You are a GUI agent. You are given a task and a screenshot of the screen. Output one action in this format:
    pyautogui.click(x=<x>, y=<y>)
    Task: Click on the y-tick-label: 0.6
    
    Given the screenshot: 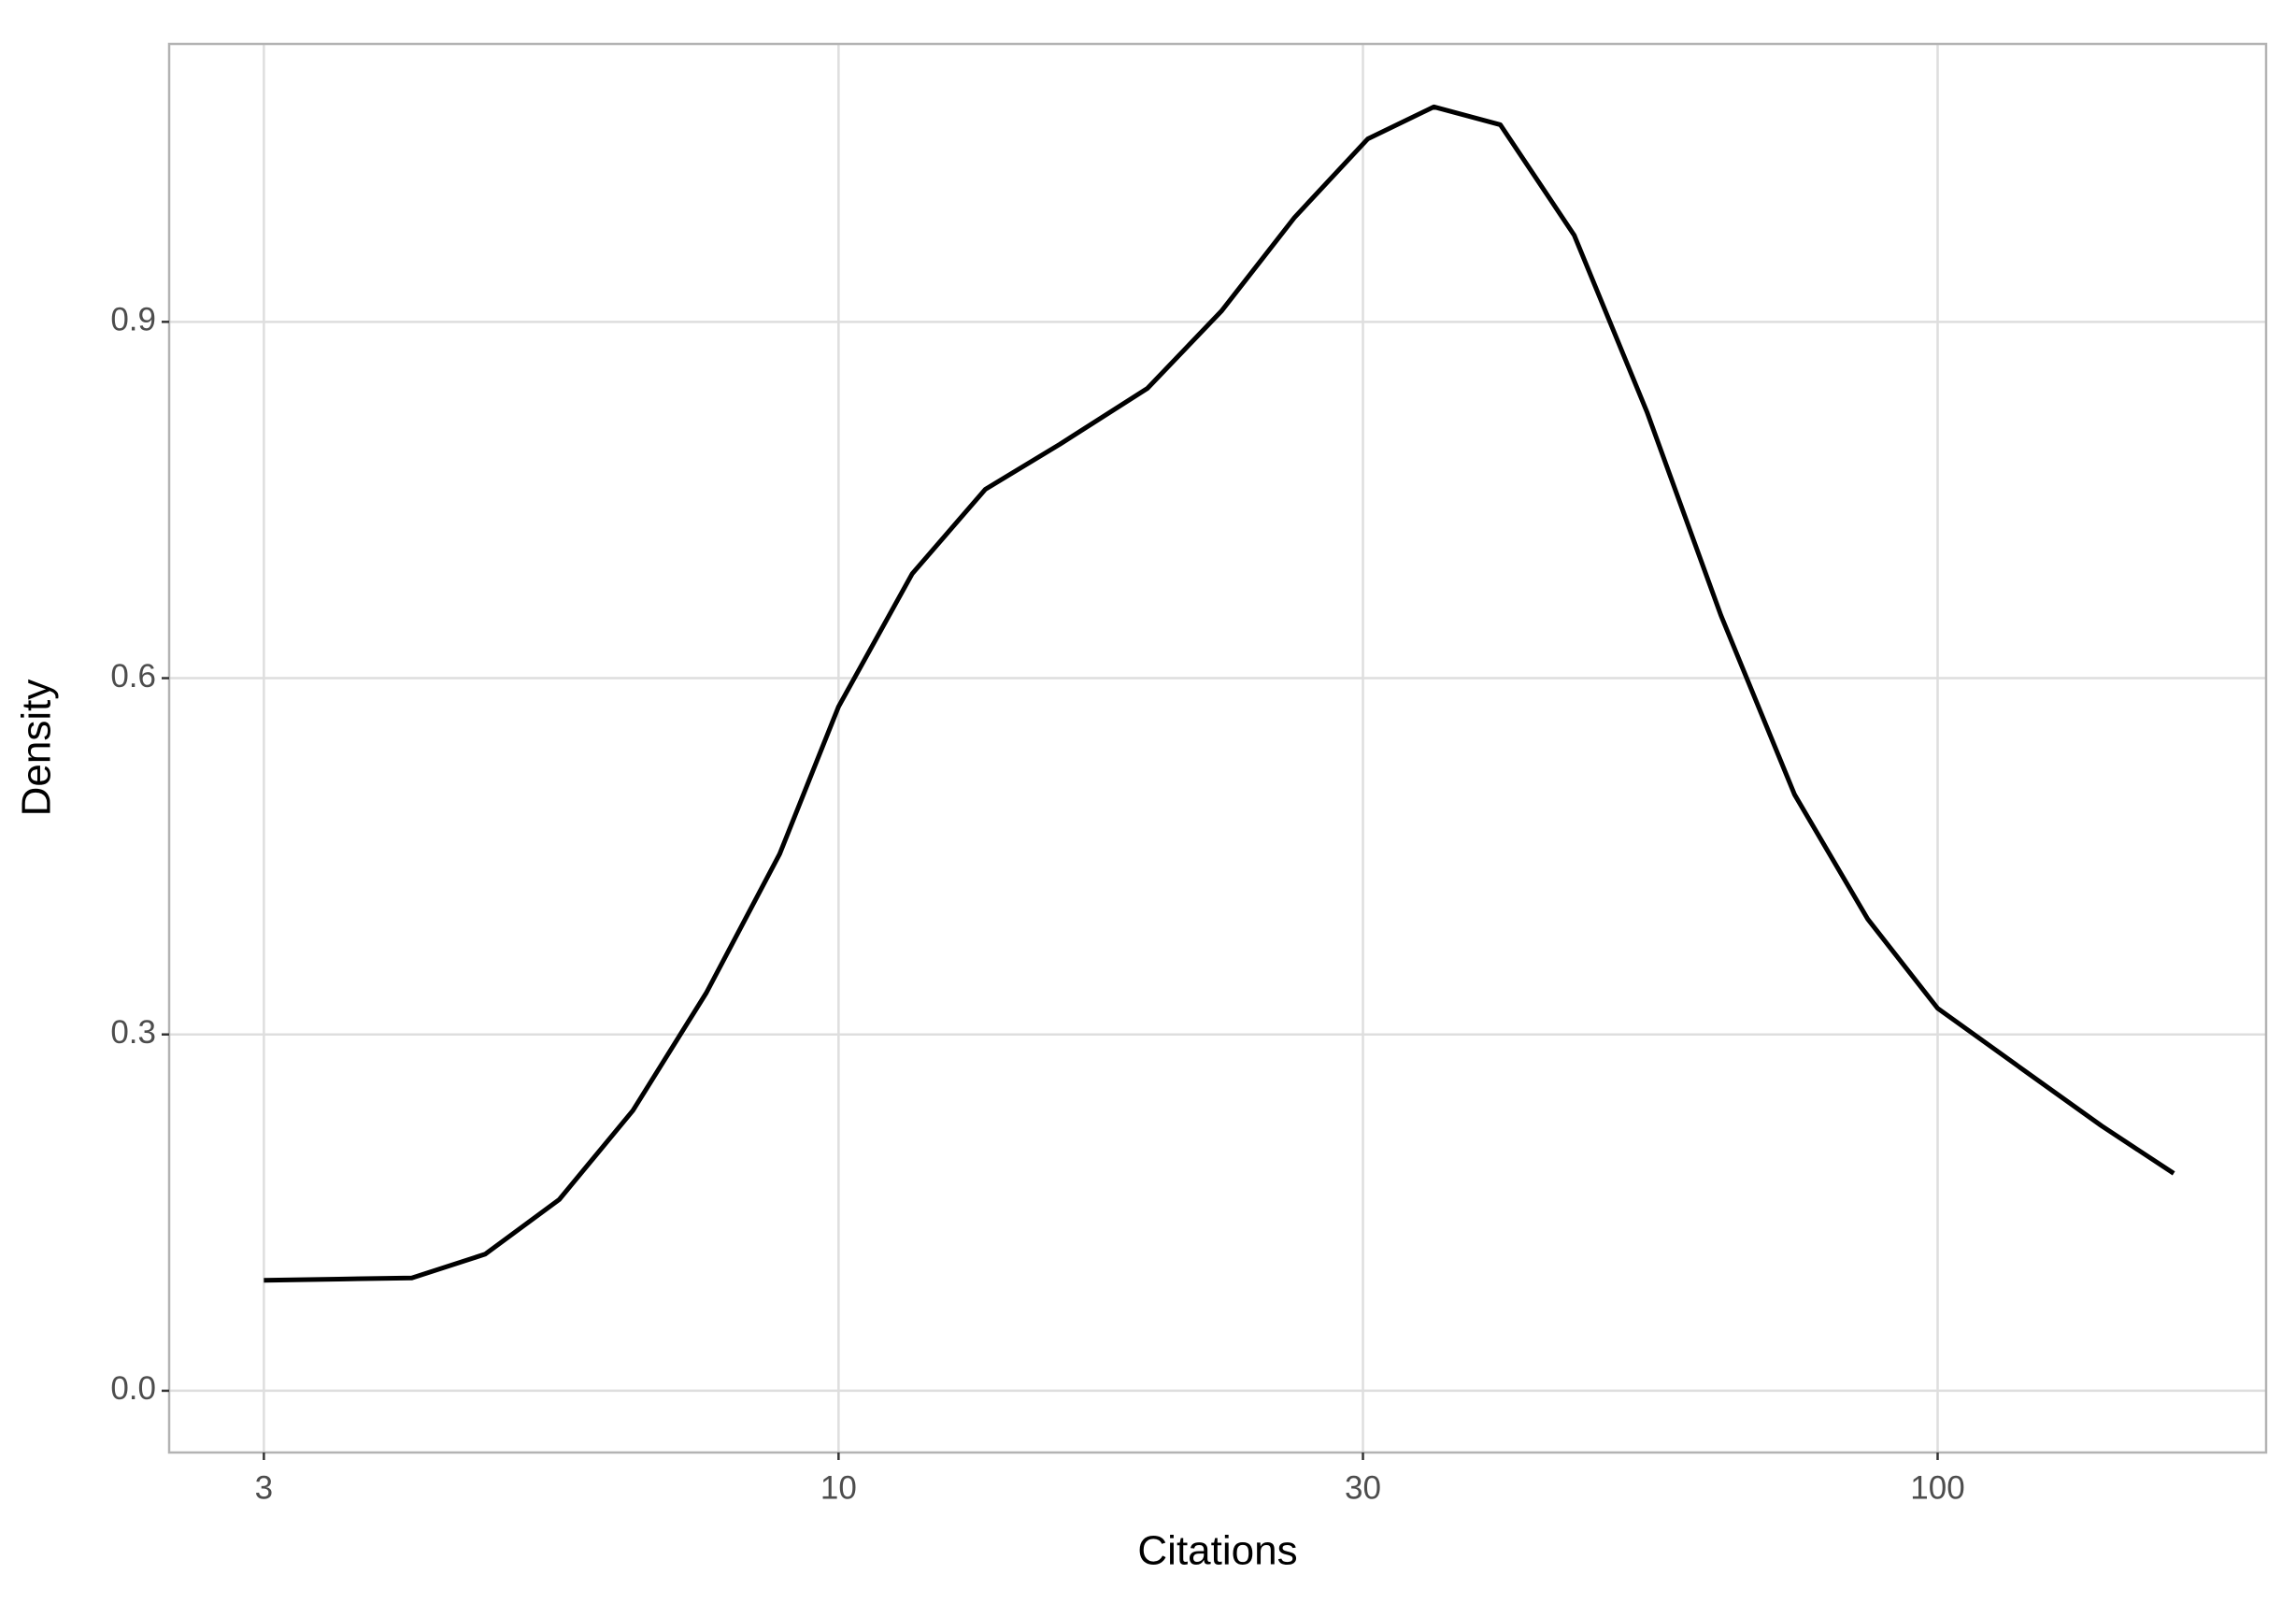 What is the action you would take?
    pyautogui.click(x=133, y=676)
    